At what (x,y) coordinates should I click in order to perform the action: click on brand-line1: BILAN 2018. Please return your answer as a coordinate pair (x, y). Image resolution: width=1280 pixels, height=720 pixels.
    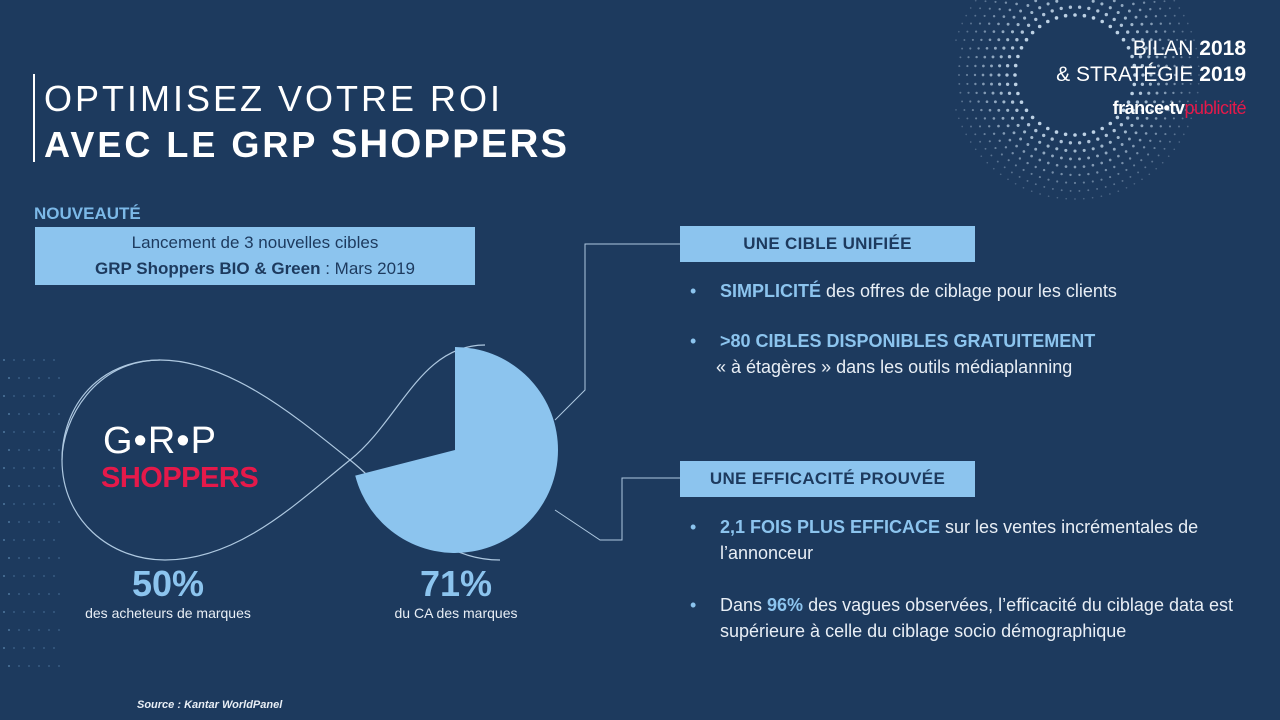
    Looking at the image, I should click on (1189, 48).